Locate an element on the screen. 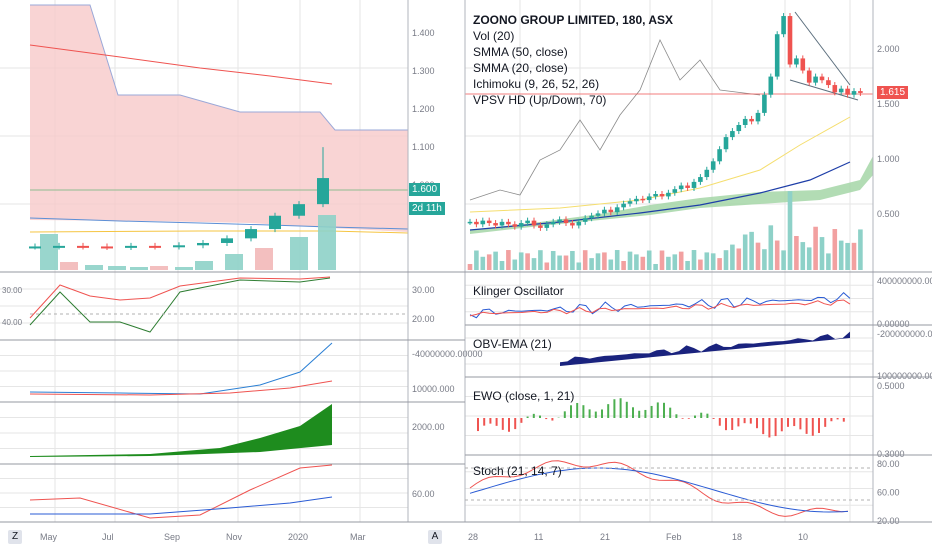 The height and width of the screenshot is (550, 932). smma-20-line-right is located at coordinates (660, 164).